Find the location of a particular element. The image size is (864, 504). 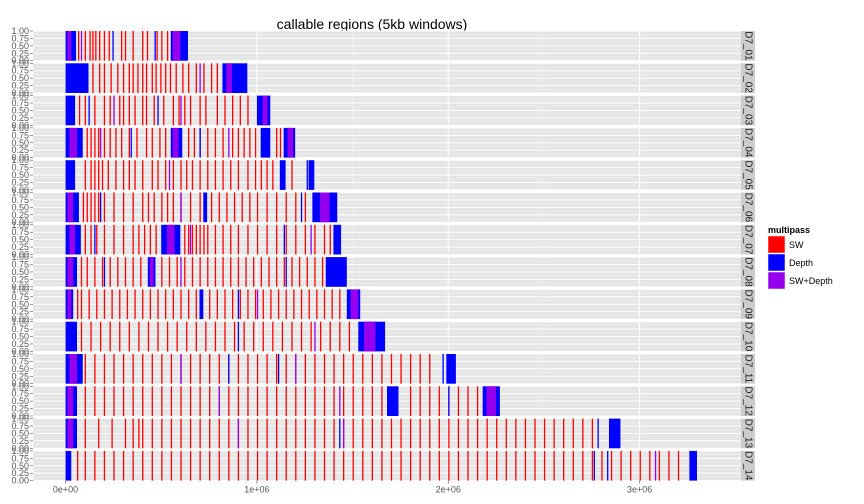

x-axis: 0e+00 1e+06 2e+06 3e+06 is located at coordinates (352, 487).